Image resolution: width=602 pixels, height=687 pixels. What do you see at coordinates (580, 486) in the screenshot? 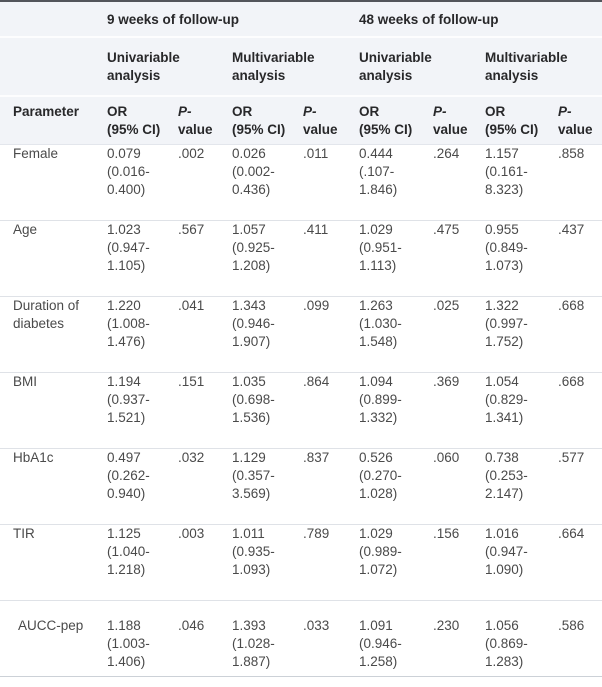
I see `p-value-cell: .577` at bounding box center [580, 486].